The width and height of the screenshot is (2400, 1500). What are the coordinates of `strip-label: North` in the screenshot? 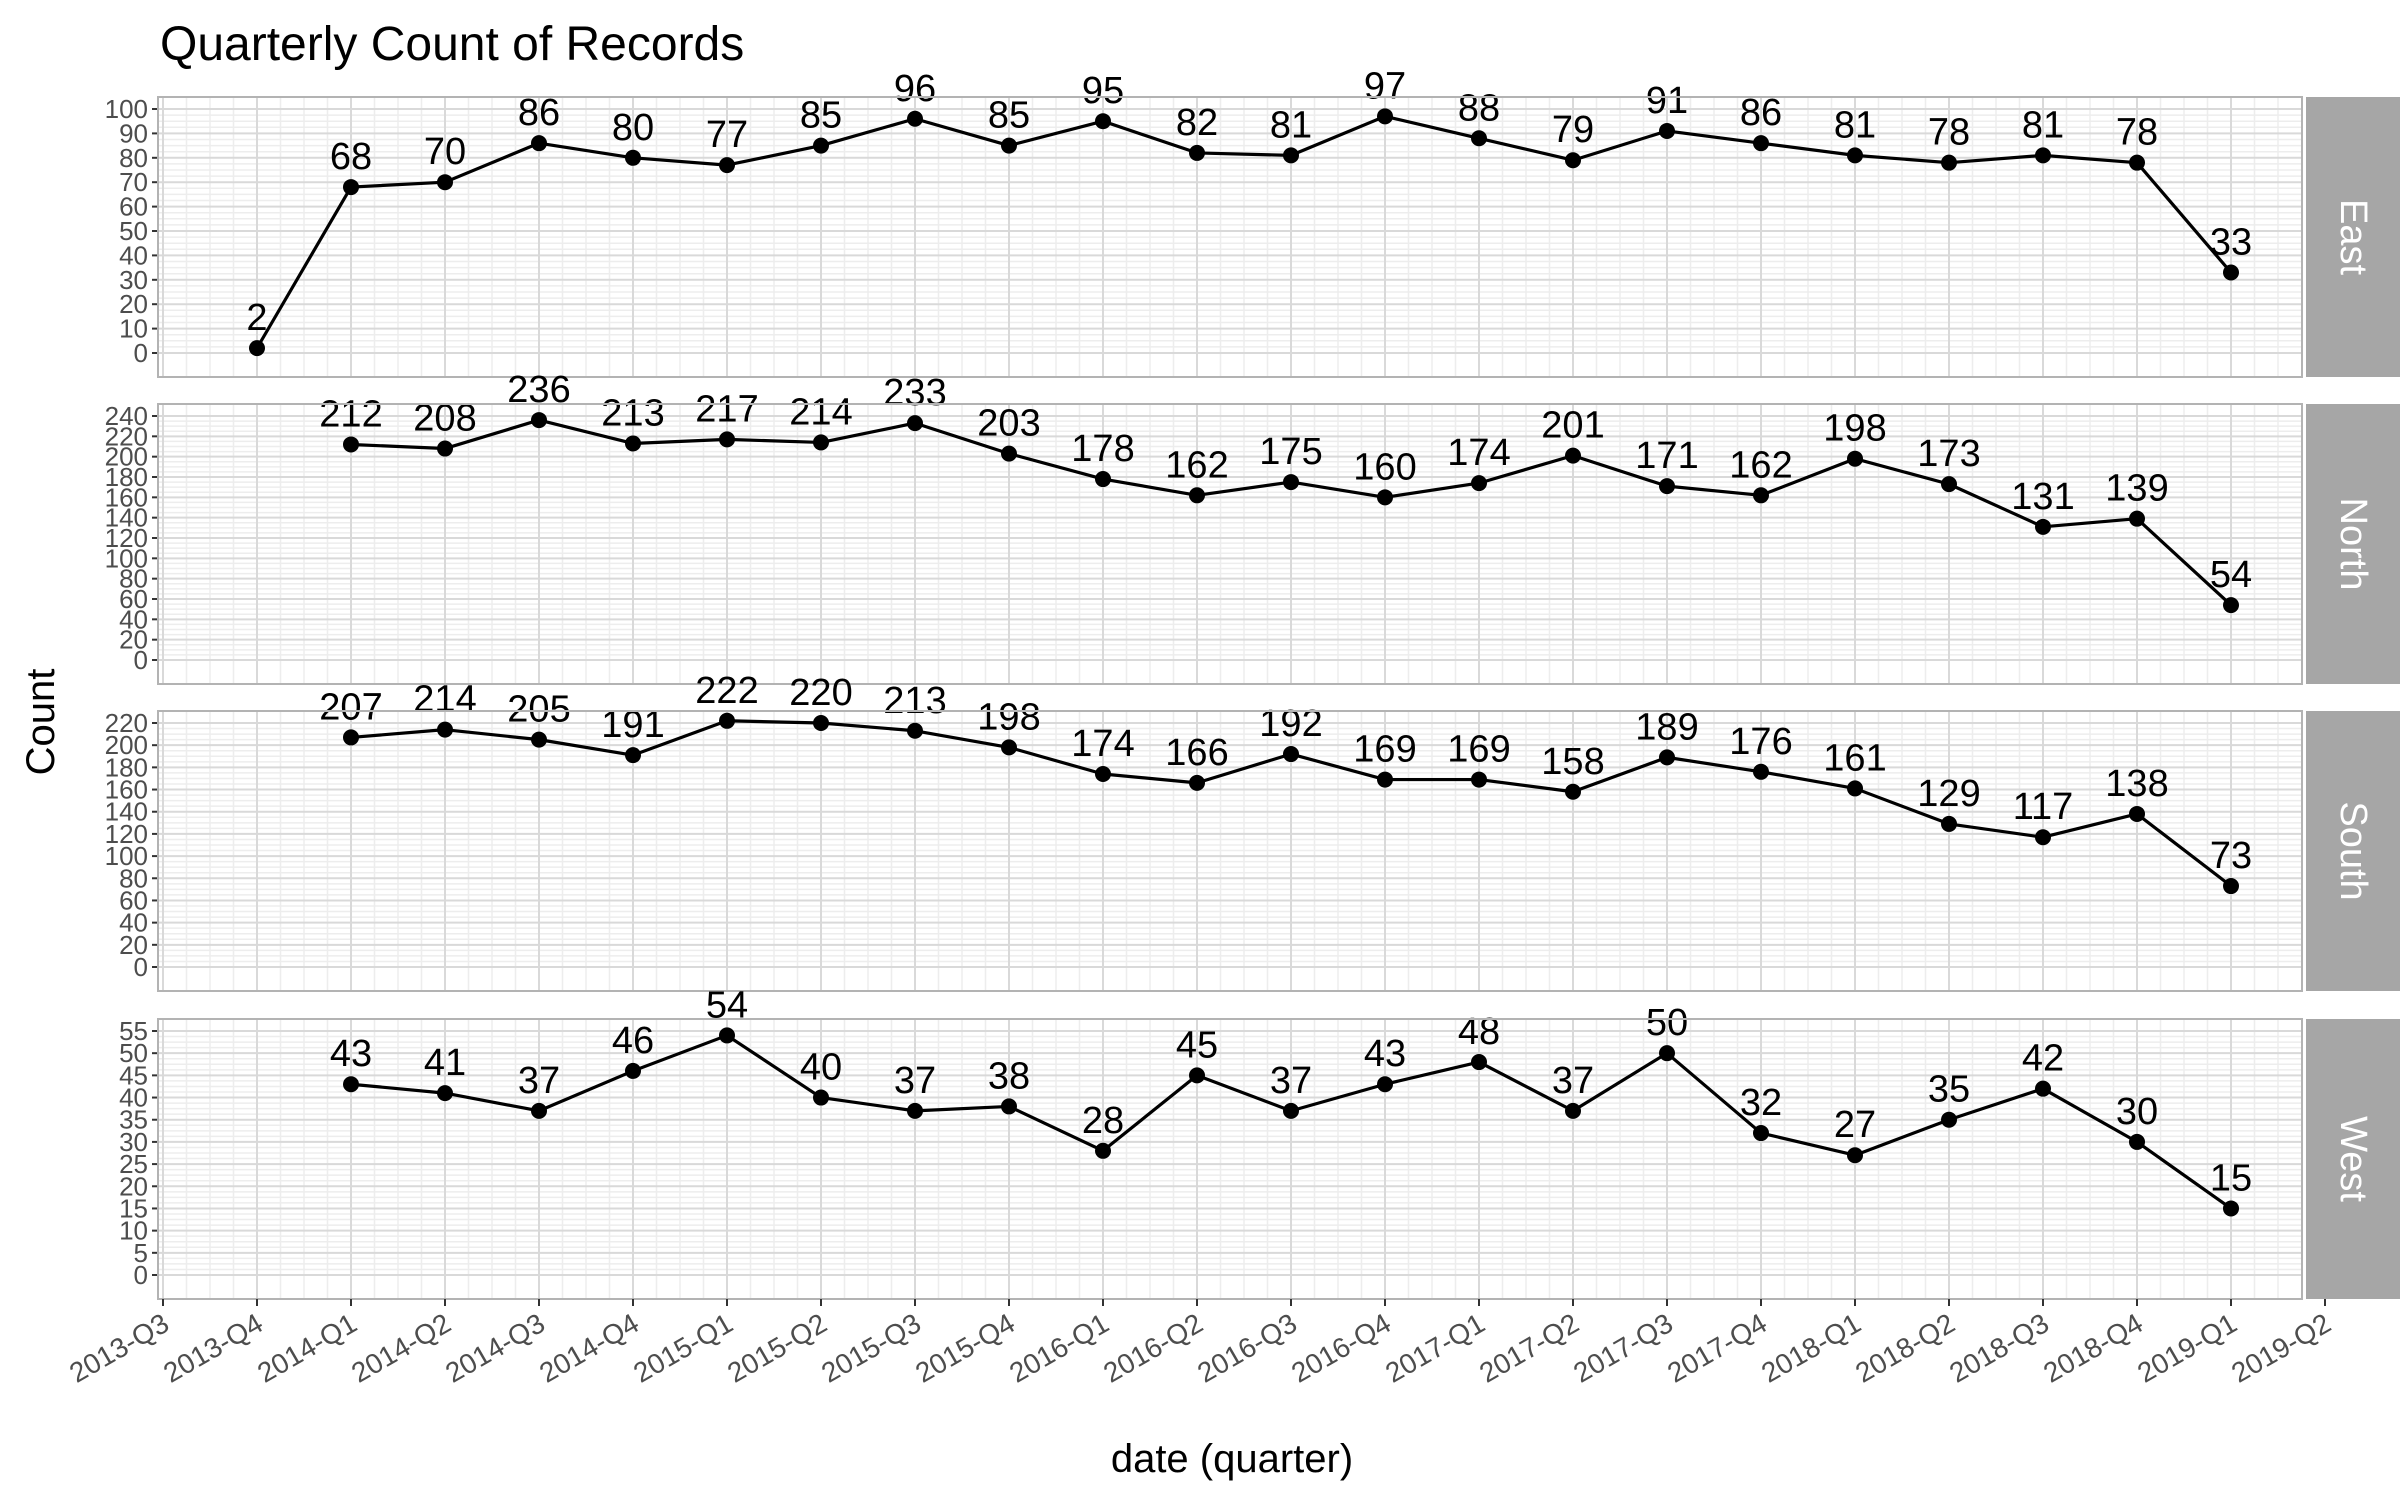 It's located at (2353, 544).